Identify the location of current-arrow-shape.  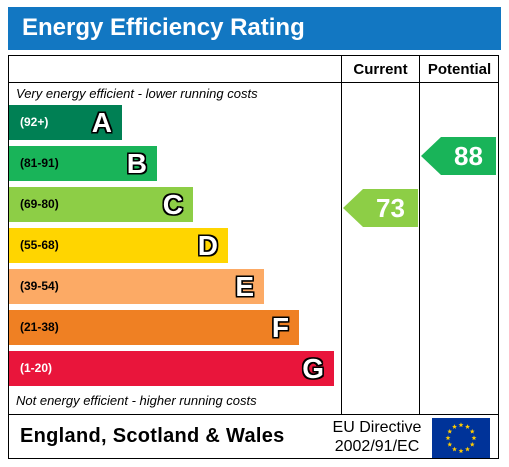
(380, 208).